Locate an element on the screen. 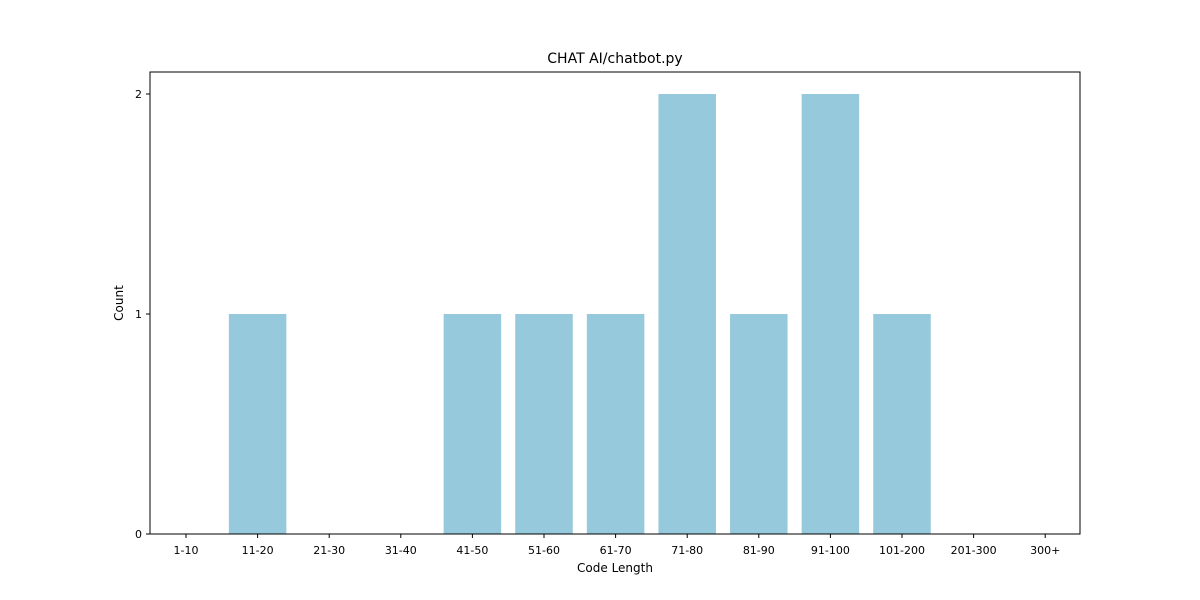  x-tick-label: 91-100 is located at coordinates (830, 550).